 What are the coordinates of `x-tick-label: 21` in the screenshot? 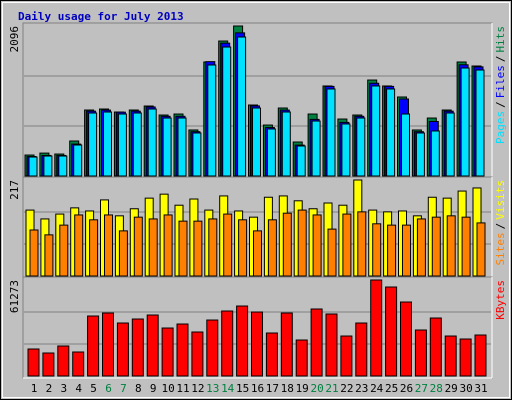 It's located at (331, 388).